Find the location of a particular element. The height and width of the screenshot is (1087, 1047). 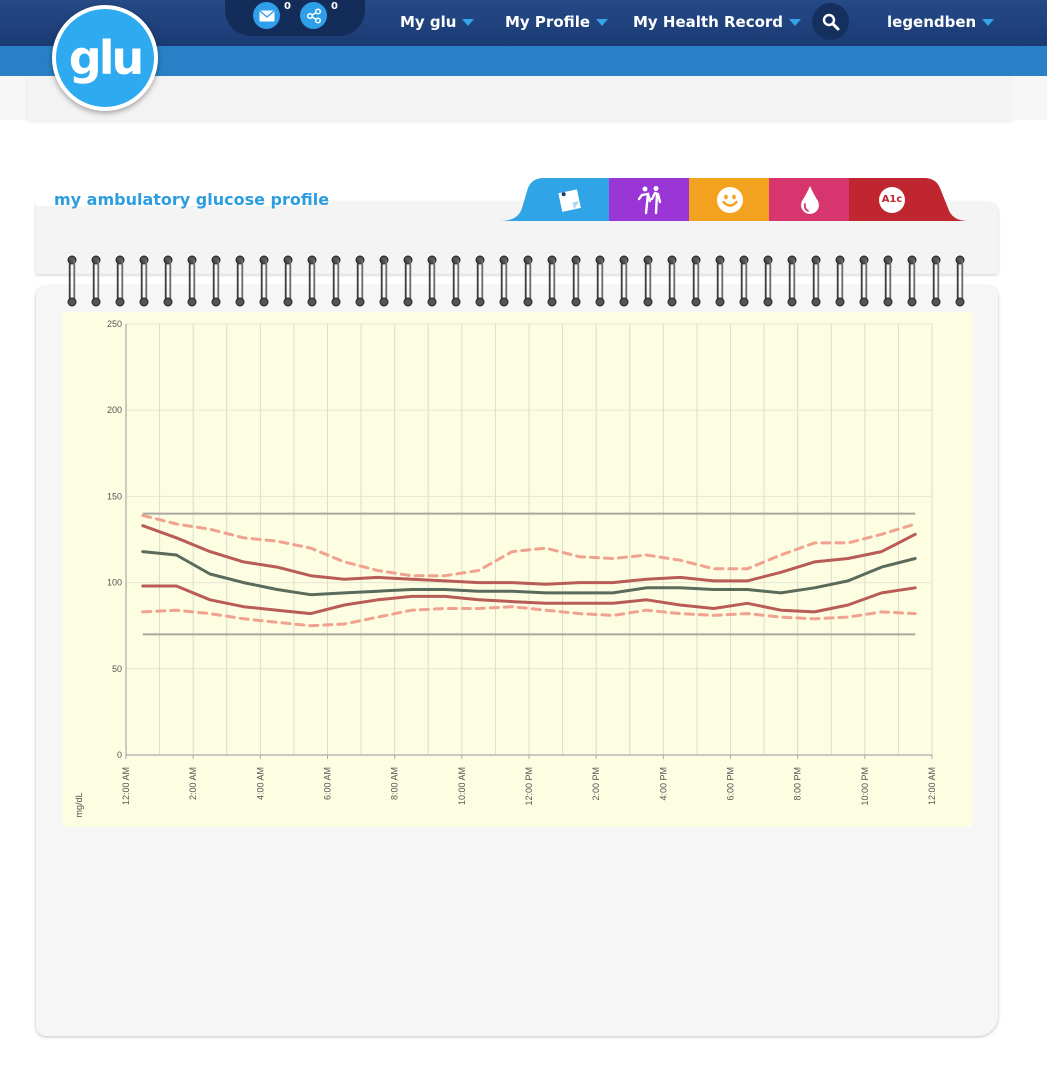

nav-my-profile-label: My Profile is located at coordinates (548, 22).